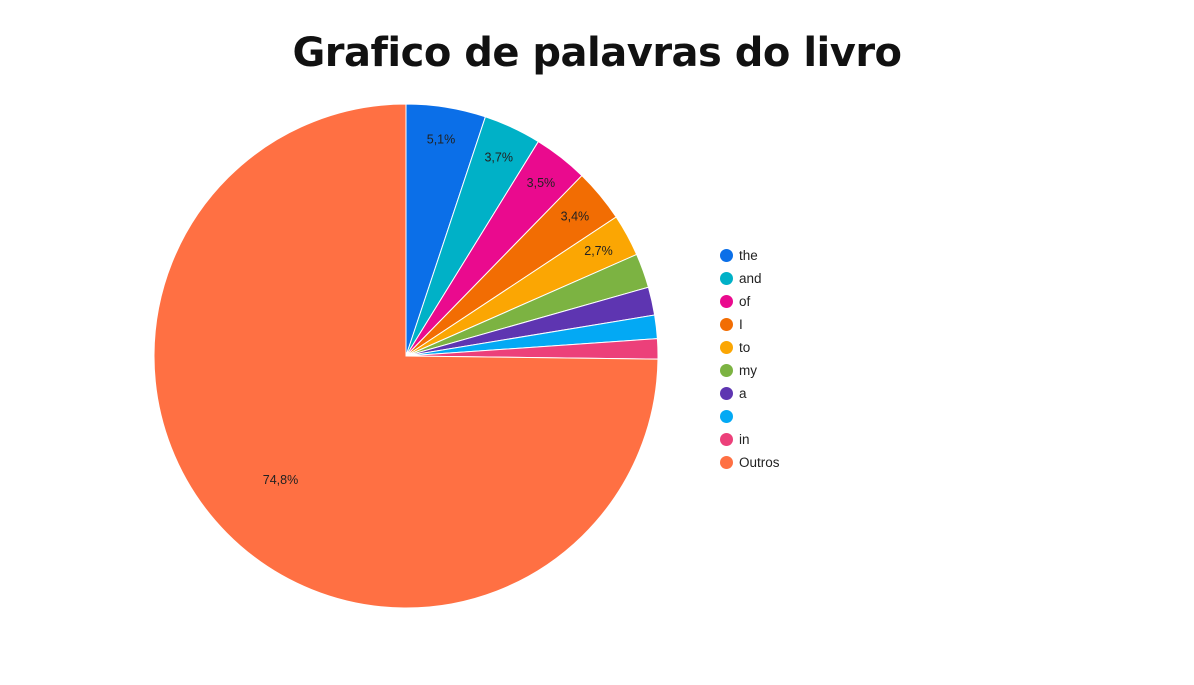 The width and height of the screenshot is (1194, 685). I want to click on legend-label: to, so click(745, 347).